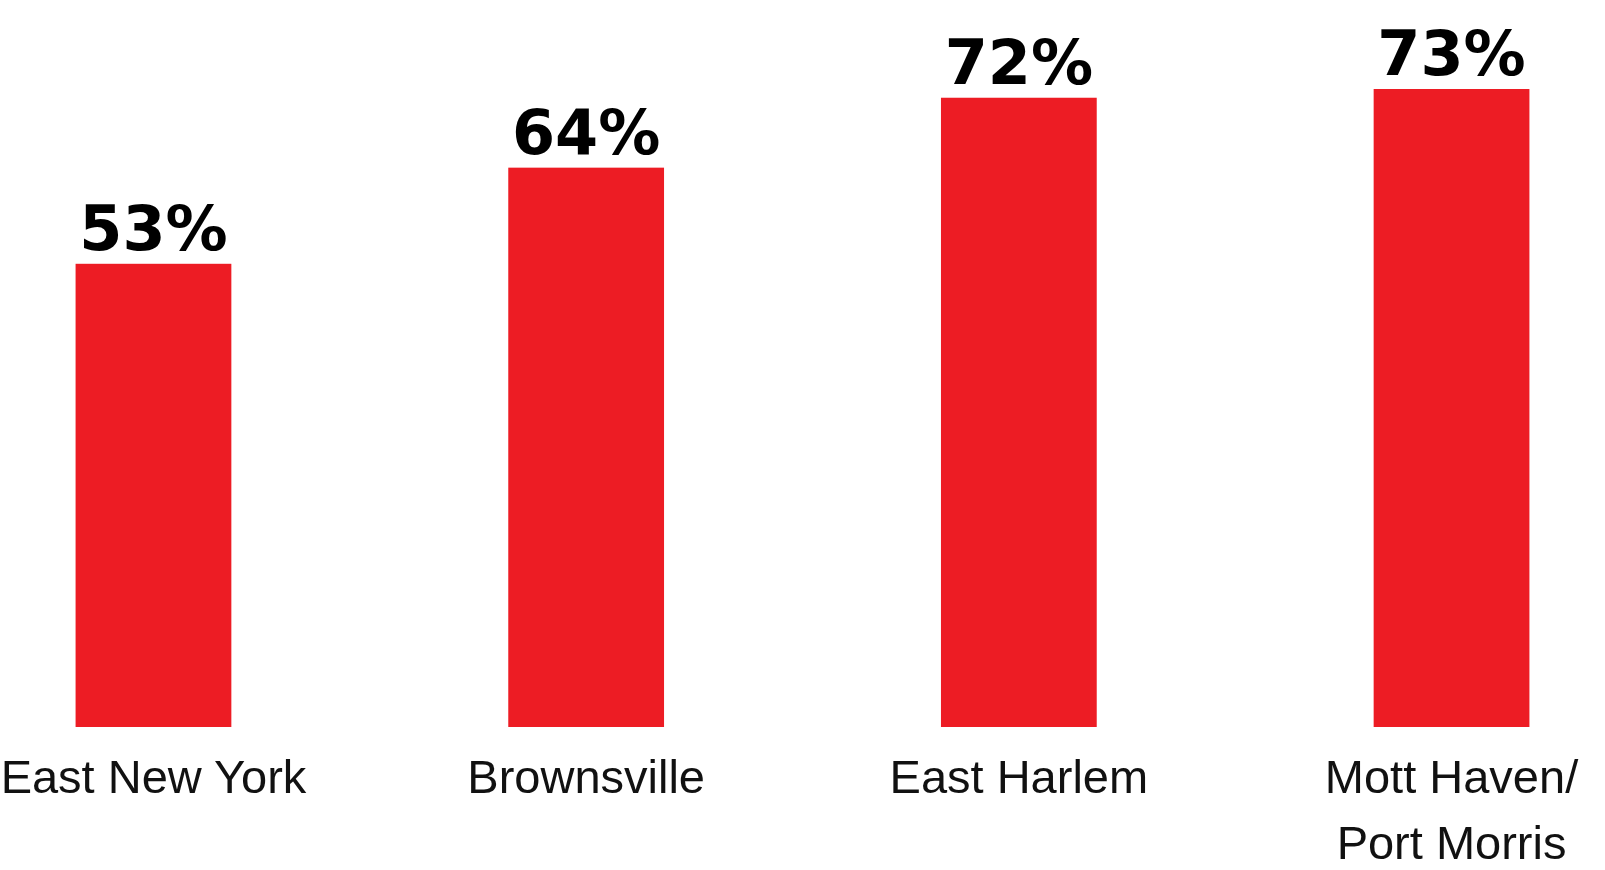 The height and width of the screenshot is (870, 1605). I want to click on x-tick-label: East New York, so click(153, 776).